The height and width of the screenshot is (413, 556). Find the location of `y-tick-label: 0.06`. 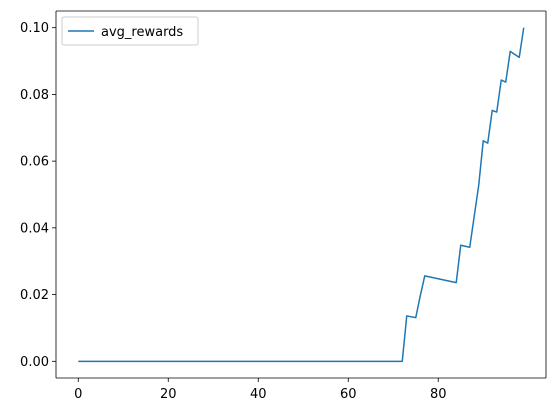

y-tick-label: 0.06 is located at coordinates (34, 162).